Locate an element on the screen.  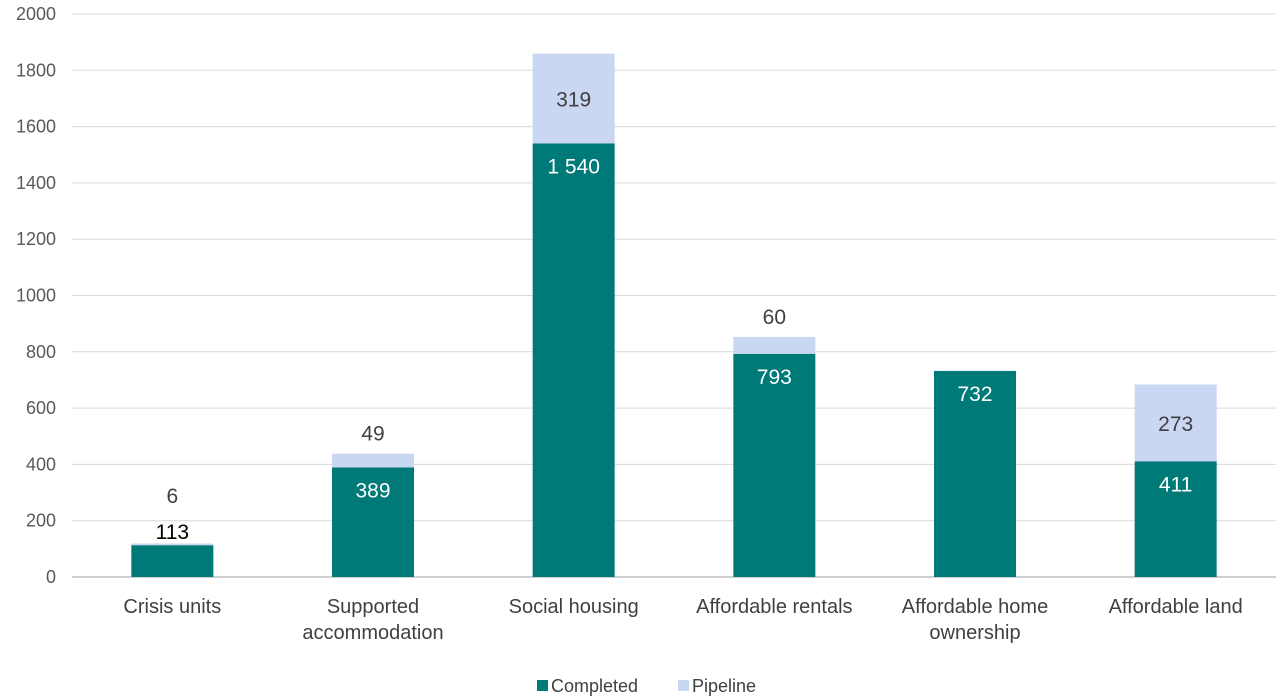
y-tick-label: 800 is located at coordinates (41, 352).